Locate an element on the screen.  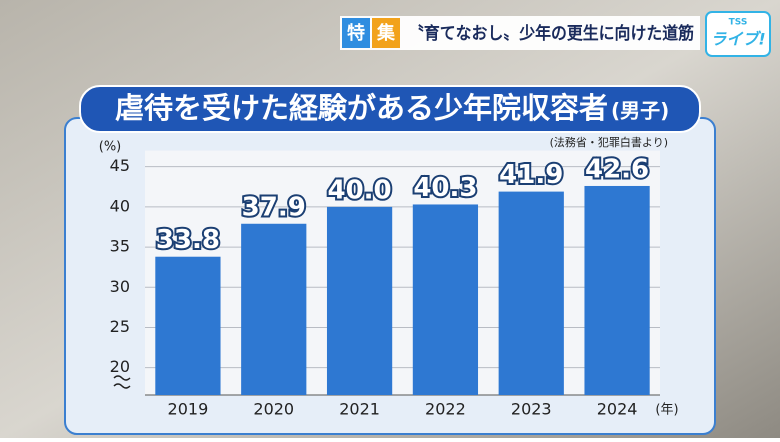
x-tick-label: 2024 is located at coordinates (617, 409).